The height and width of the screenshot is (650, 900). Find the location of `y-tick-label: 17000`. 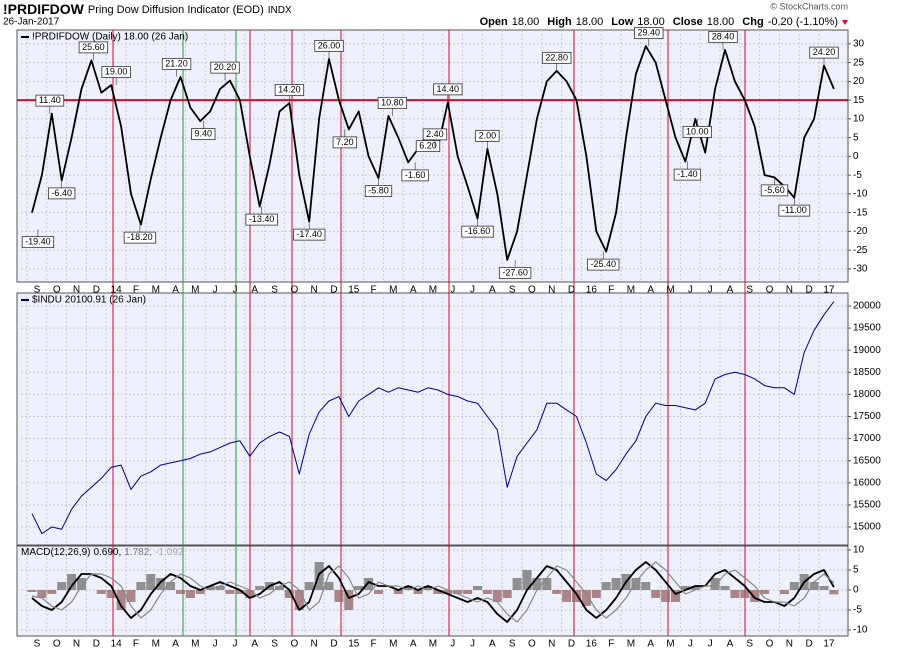

y-tick-label: 17000 is located at coordinates (867, 438).